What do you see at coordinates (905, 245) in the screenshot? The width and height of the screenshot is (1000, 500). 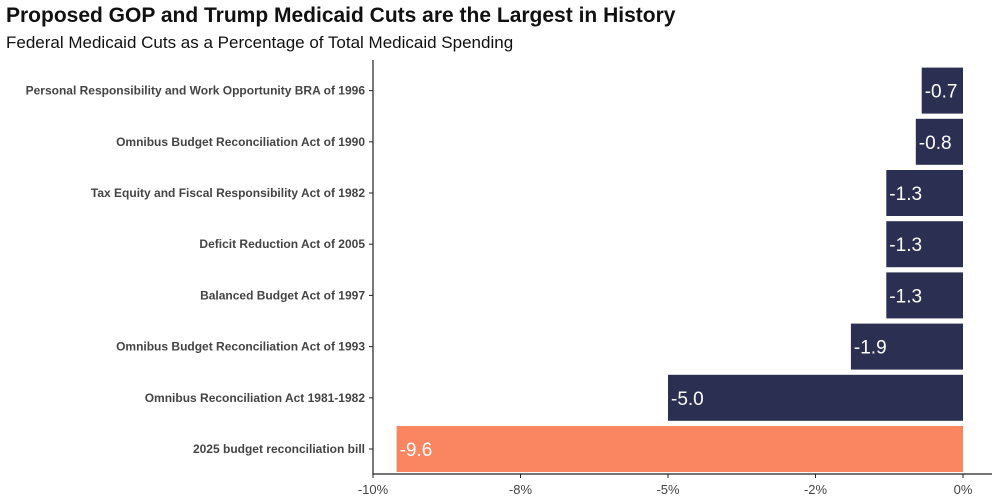 I see `data-label-4: -1.3` at bounding box center [905, 245].